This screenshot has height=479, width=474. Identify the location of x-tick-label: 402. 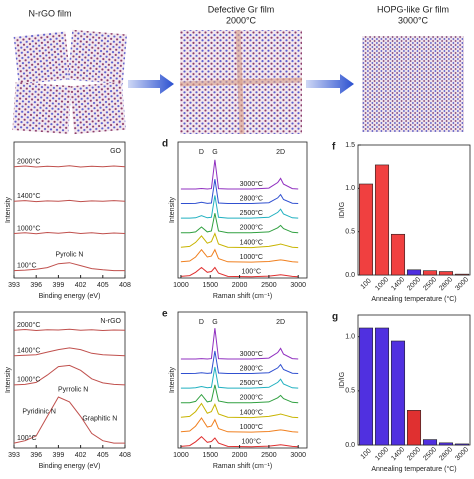
(81, 285).